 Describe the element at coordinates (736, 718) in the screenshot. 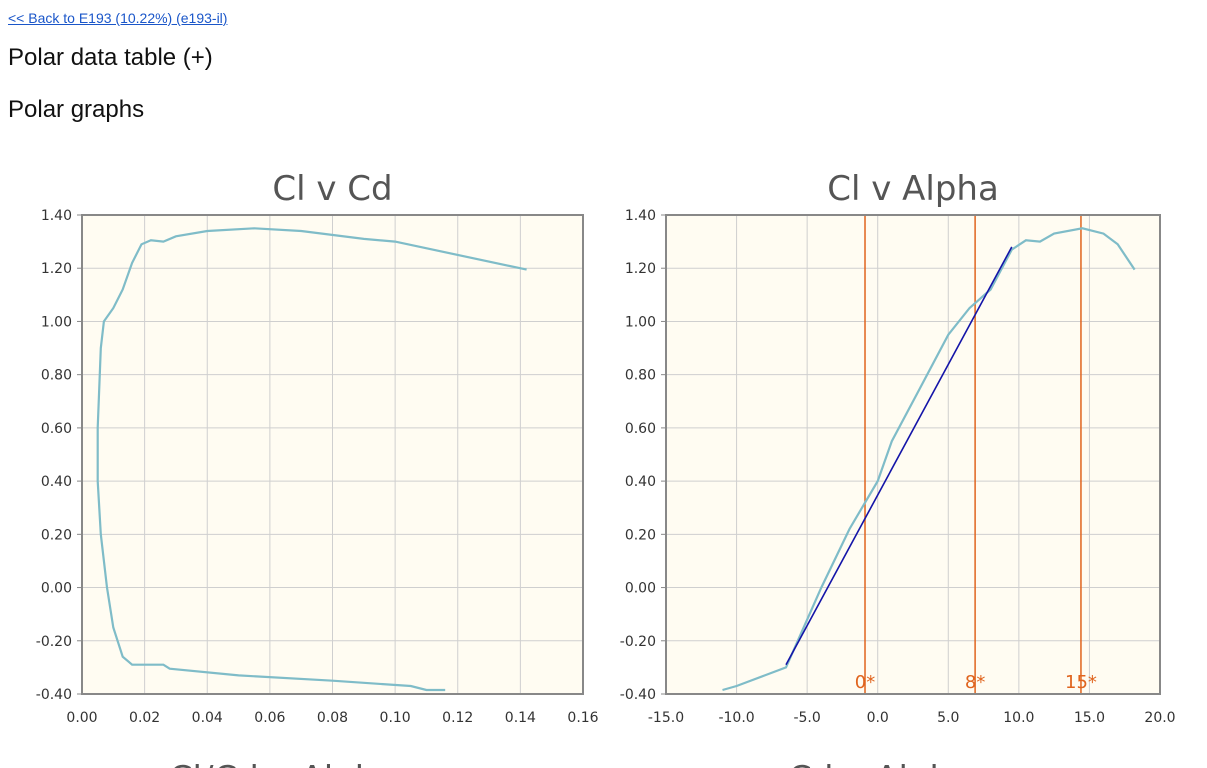

I see `x-tick-label: -10.0` at that location.